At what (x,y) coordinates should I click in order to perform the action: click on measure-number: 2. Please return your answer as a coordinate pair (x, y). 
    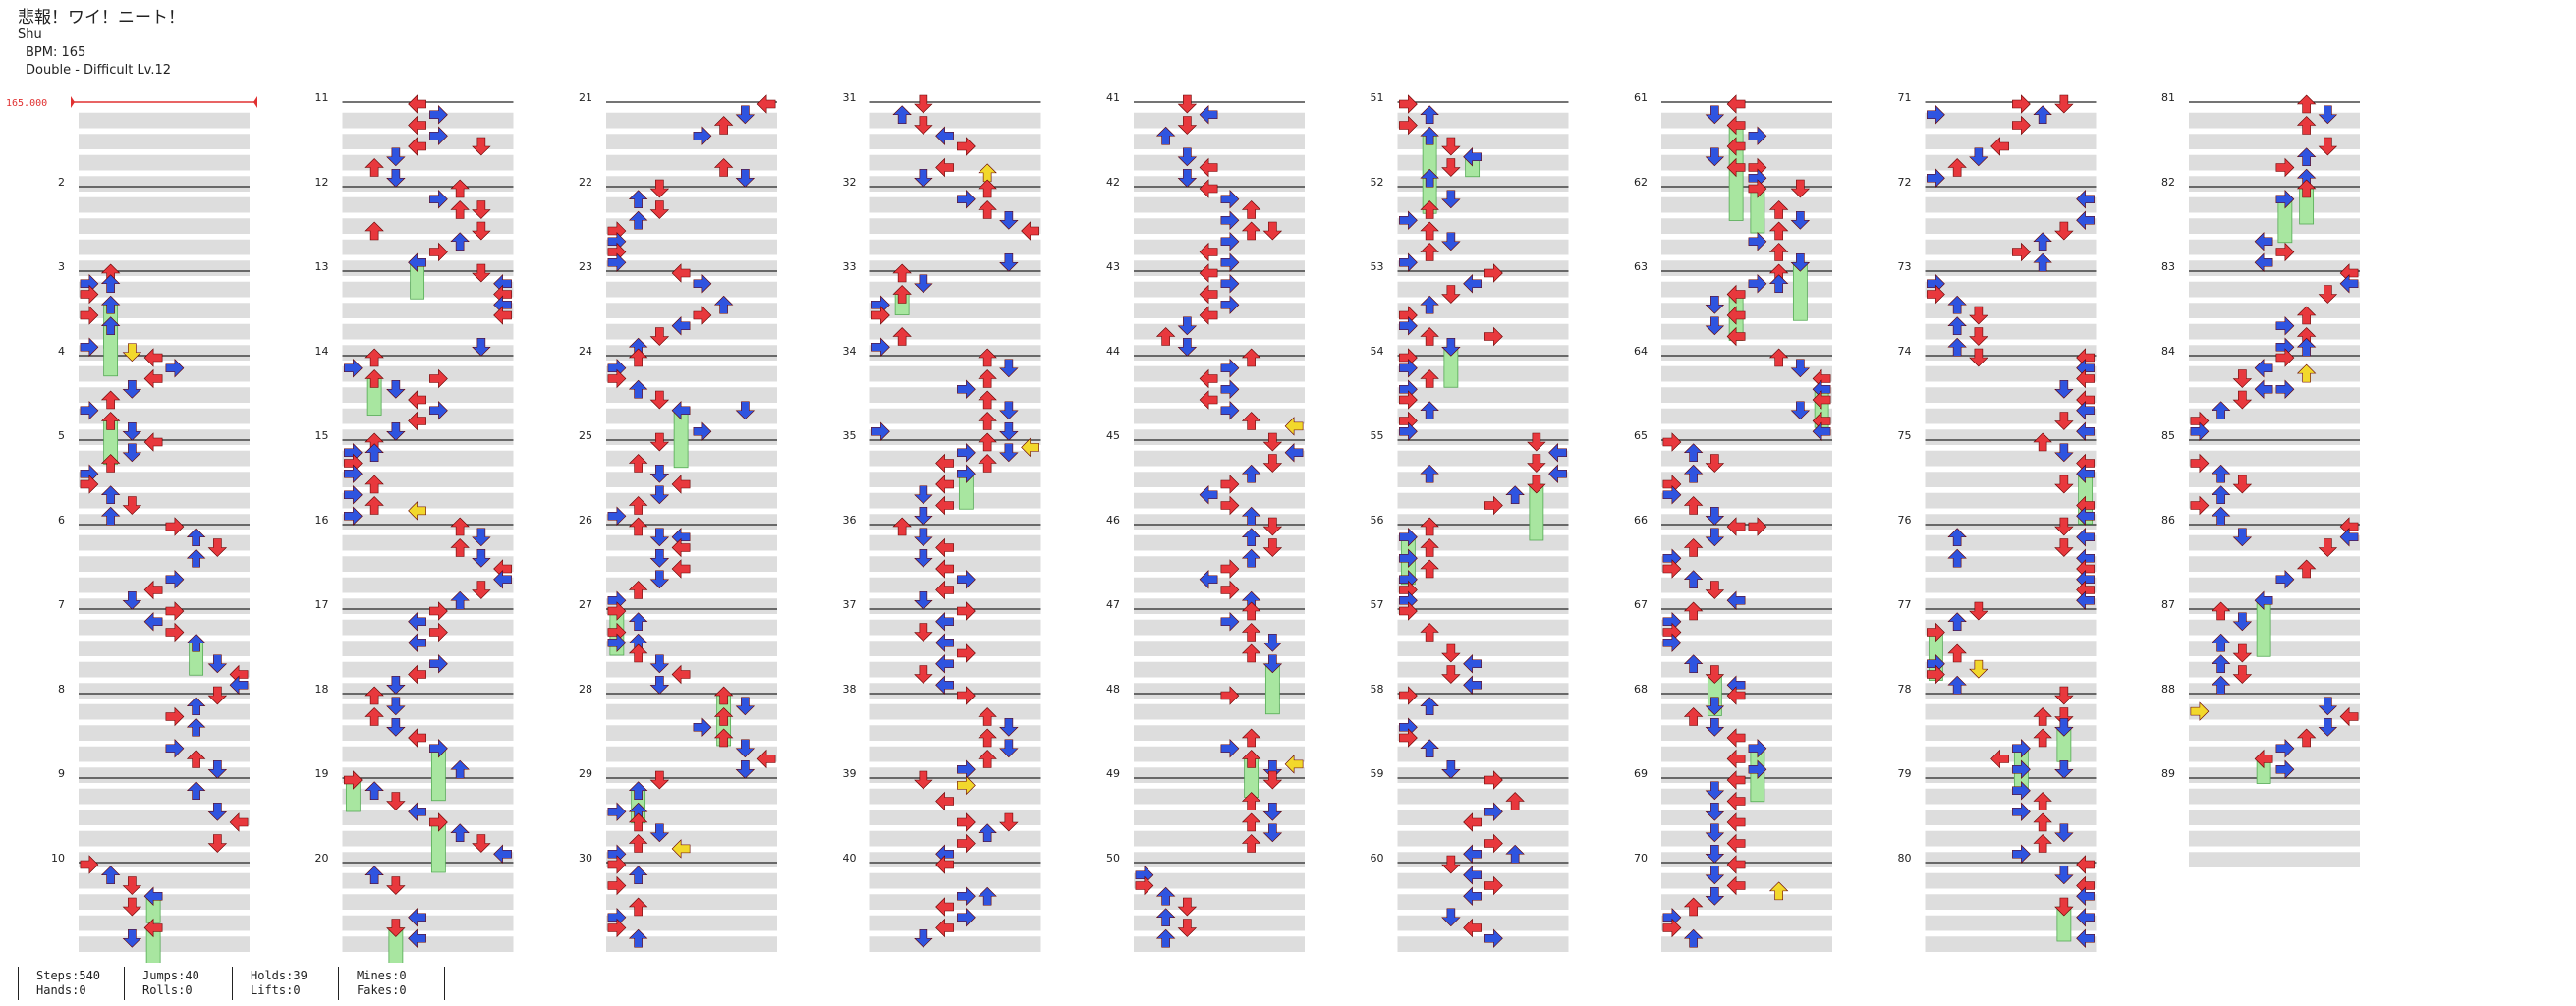
    Looking at the image, I should click on (61, 182).